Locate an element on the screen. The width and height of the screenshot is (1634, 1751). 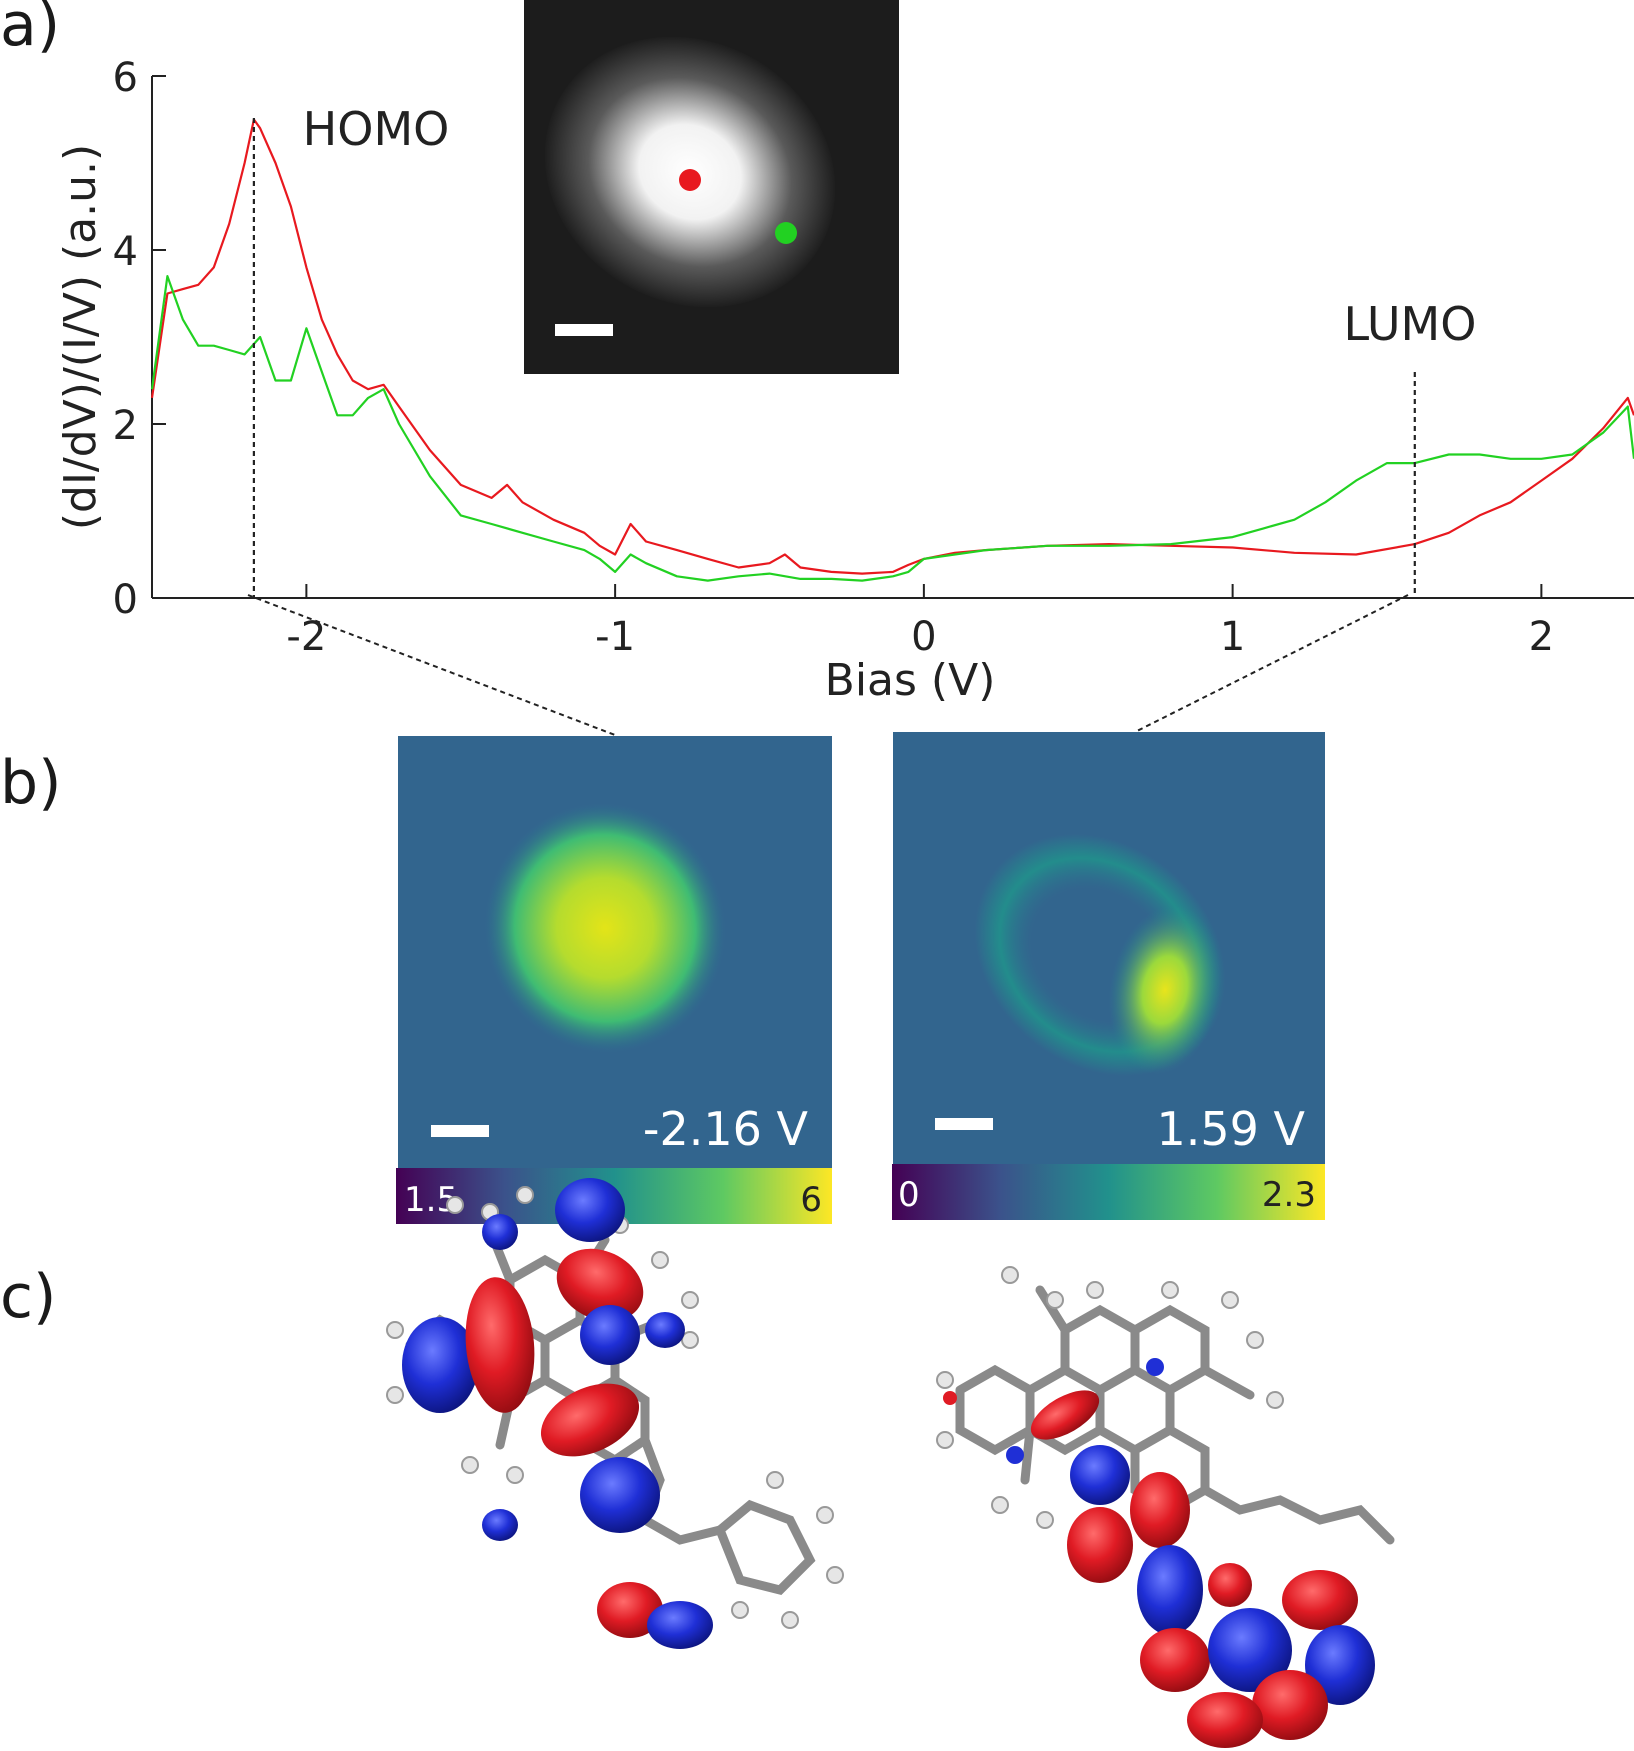
x-ticks: -2 -1 0 1 2 is located at coordinates (920, 622).